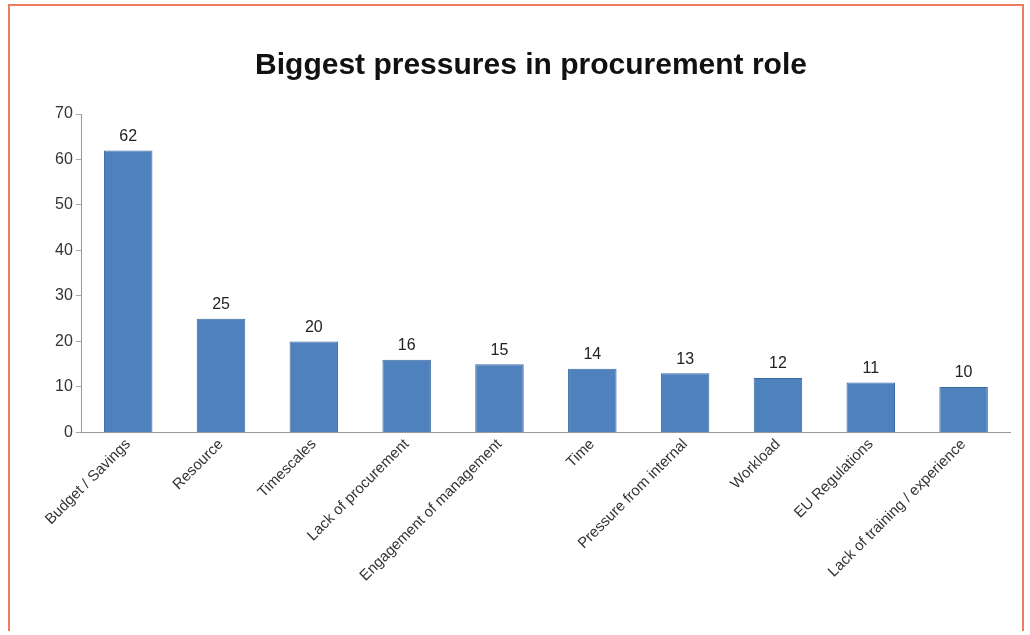 The image size is (1030, 635). Describe the element at coordinates (64, 249) in the screenshot. I see `y-tick-label: 40` at that location.